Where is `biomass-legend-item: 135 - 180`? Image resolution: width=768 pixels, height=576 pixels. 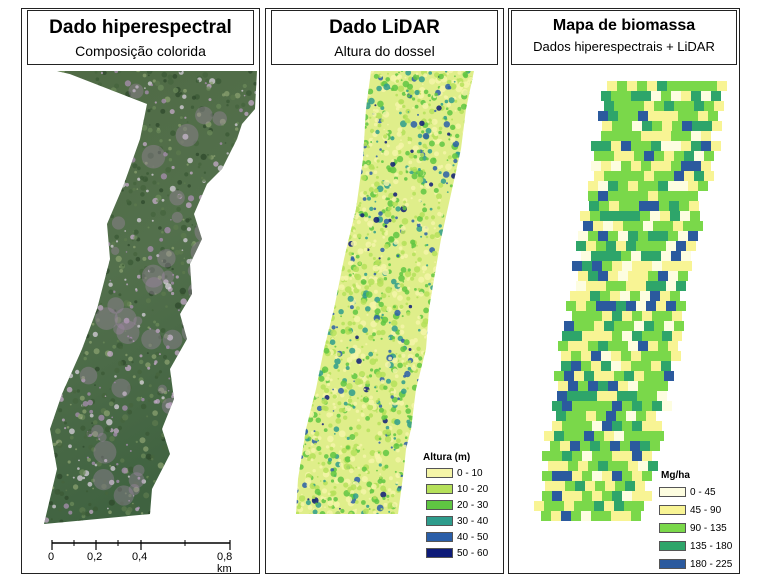
biomass-legend-item: 135 - 180 is located at coordinates (695, 546).